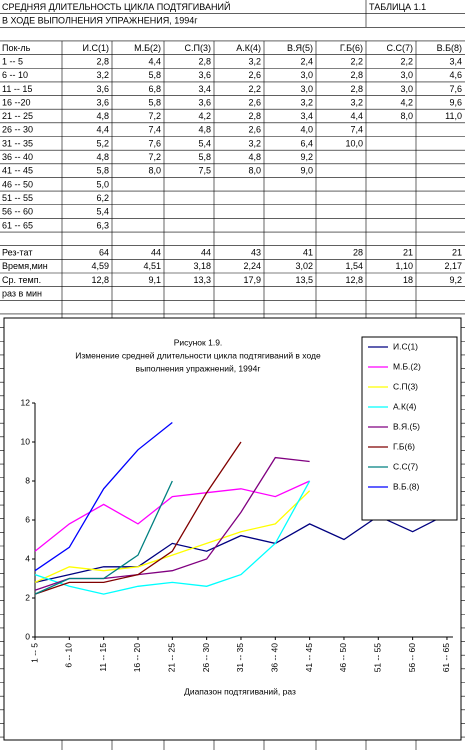  What do you see at coordinates (198, 342) in the screenshot?
I see `chart-title: Рисунок 1.9.` at bounding box center [198, 342].